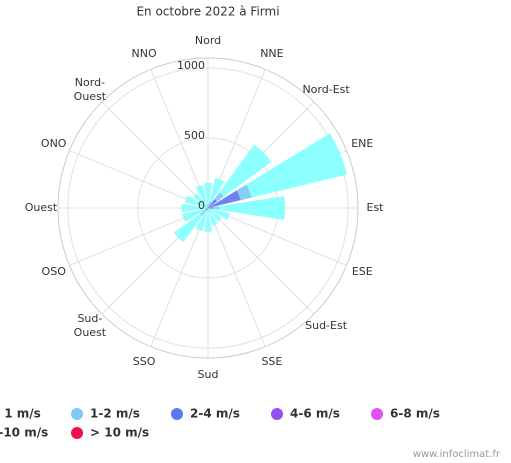  I want to click on legend-label: 2-4 m/s, so click(215, 414).